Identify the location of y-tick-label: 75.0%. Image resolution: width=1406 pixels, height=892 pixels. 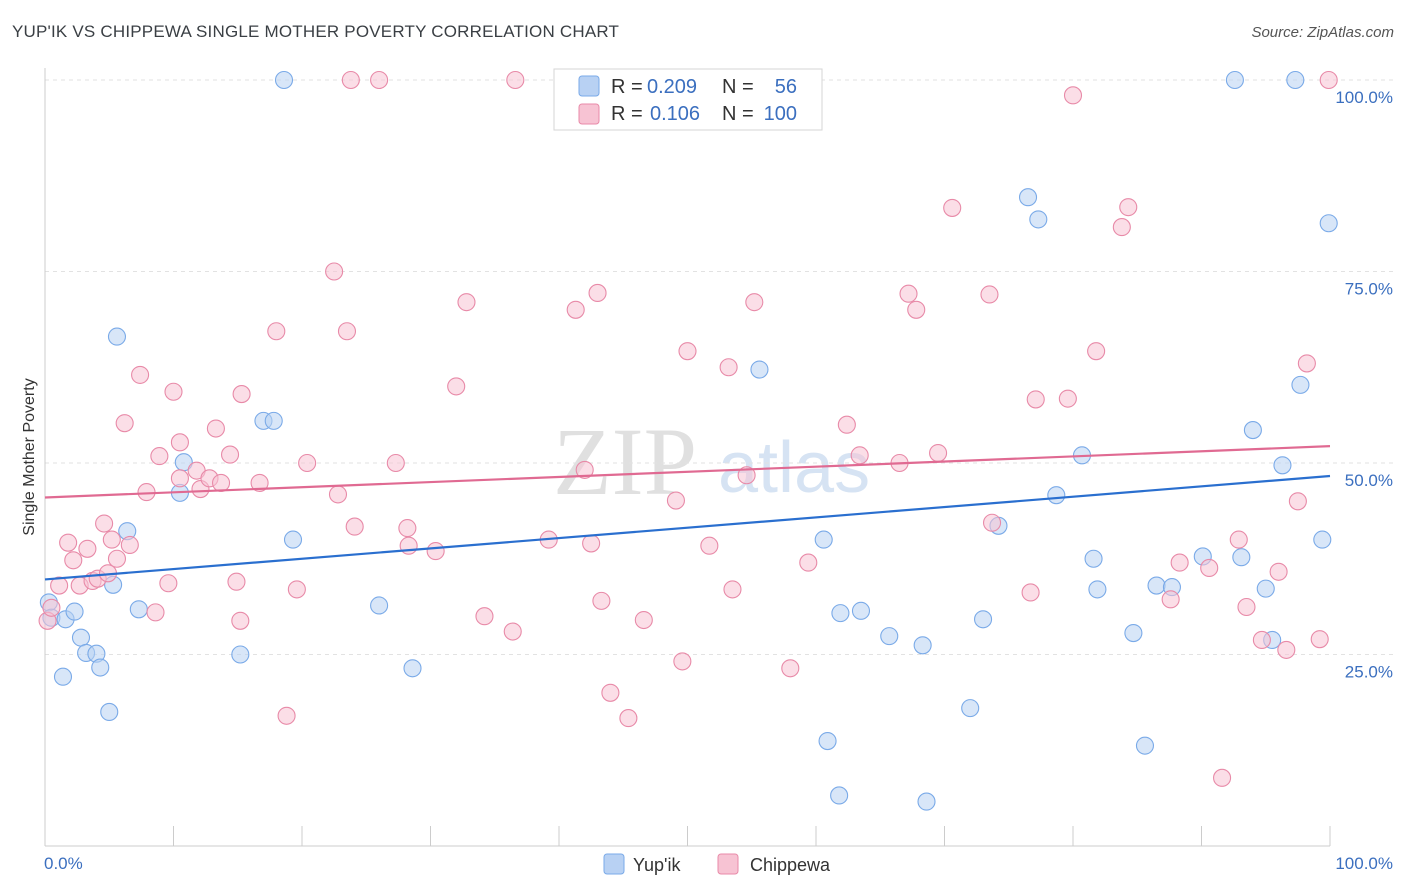
(1369, 289).